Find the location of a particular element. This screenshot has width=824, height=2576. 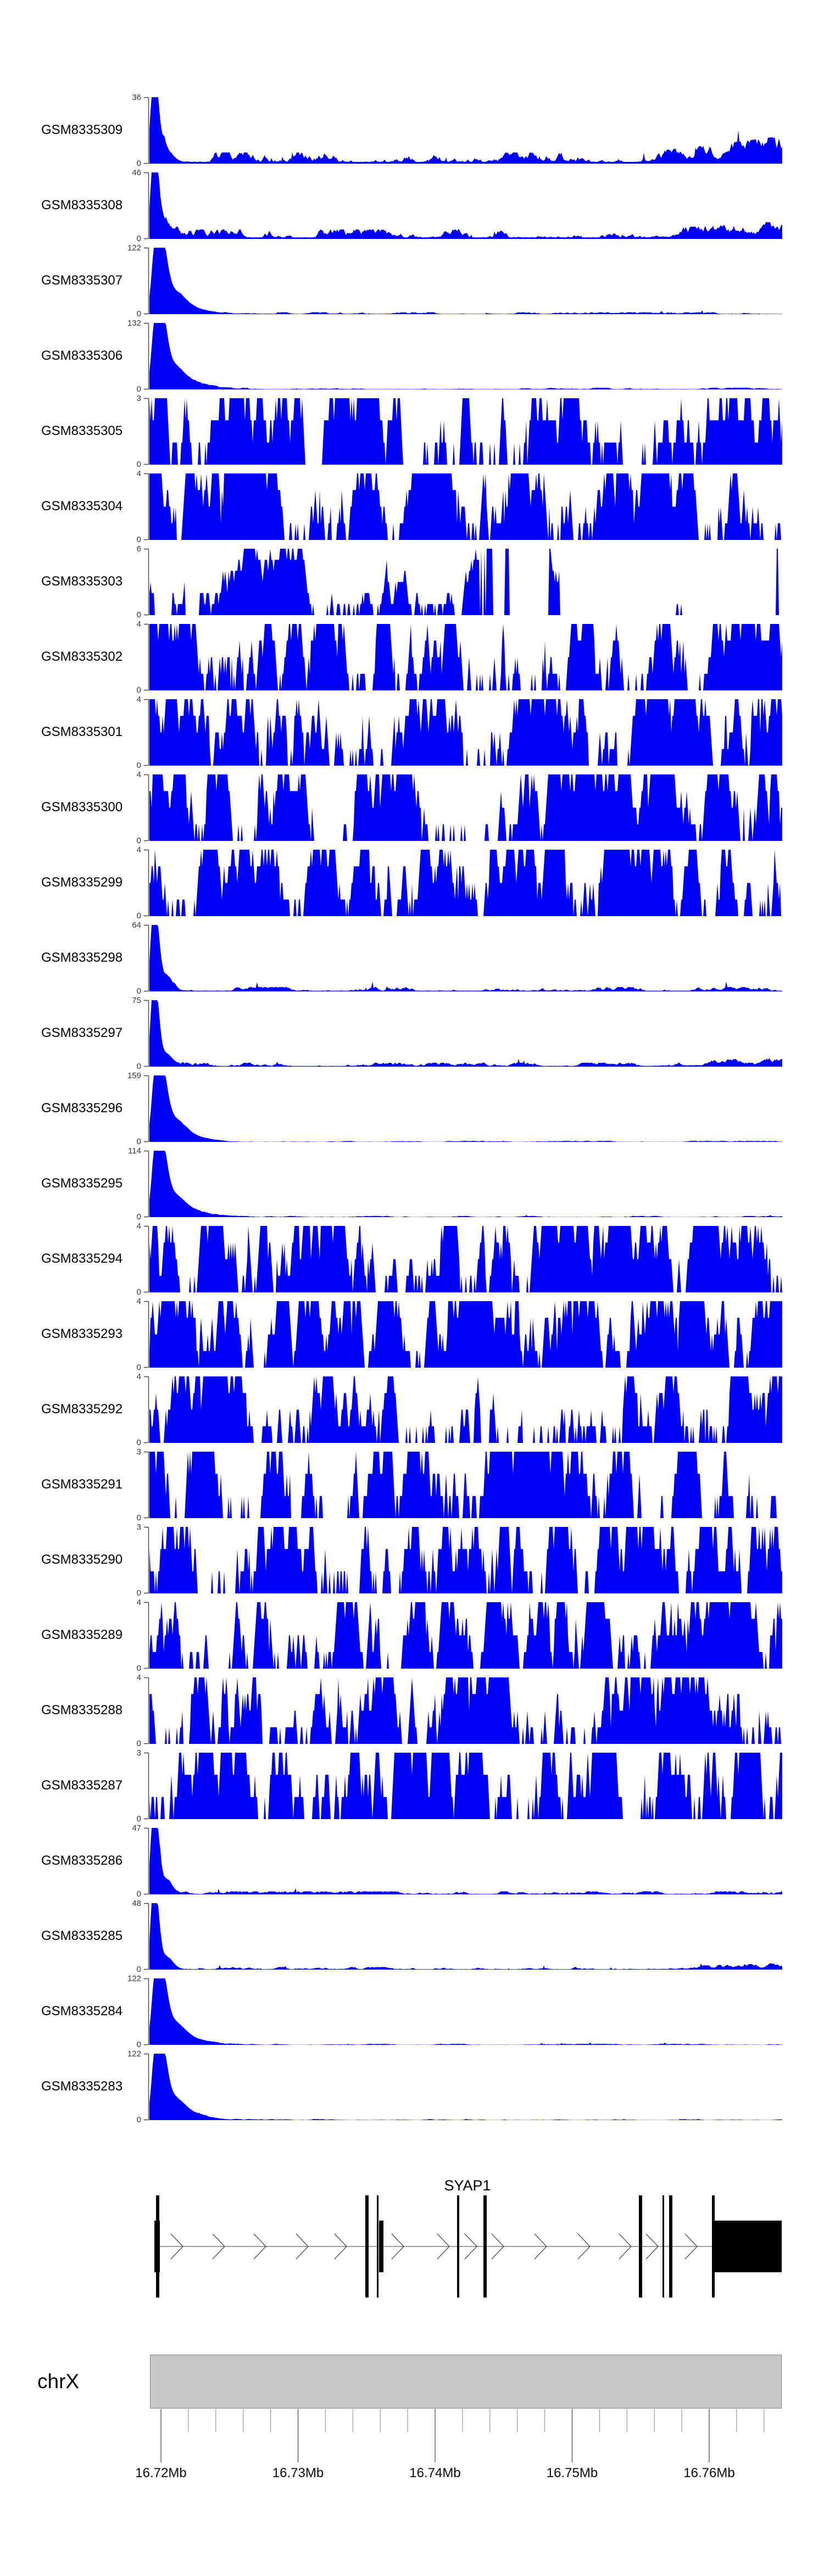

ymax-label: 132 is located at coordinates (134, 323).